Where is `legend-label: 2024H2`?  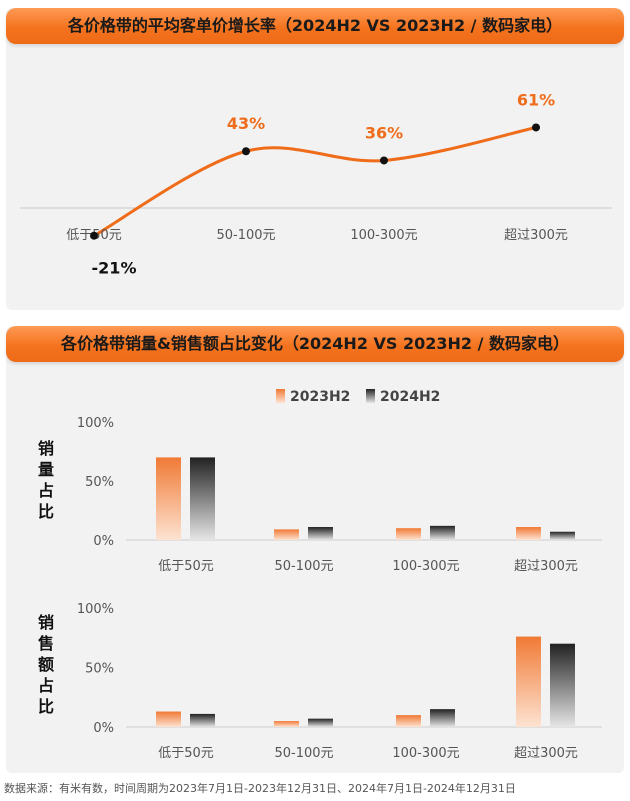 legend-label: 2024H2 is located at coordinates (410, 397).